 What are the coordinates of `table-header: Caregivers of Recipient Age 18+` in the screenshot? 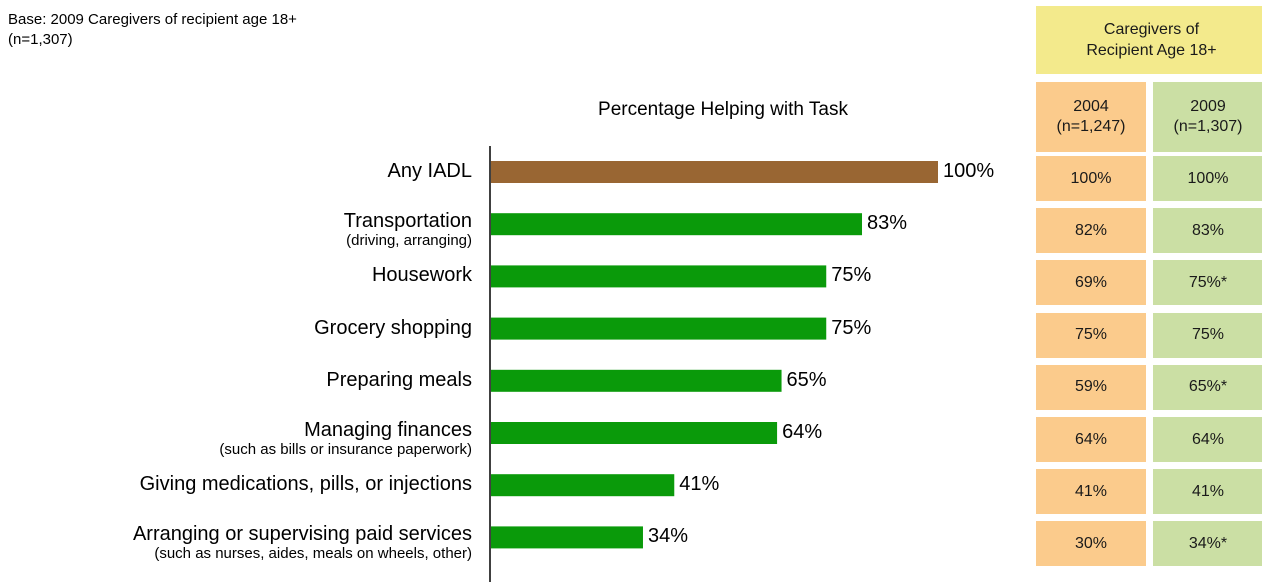 It's located at (1149, 40).